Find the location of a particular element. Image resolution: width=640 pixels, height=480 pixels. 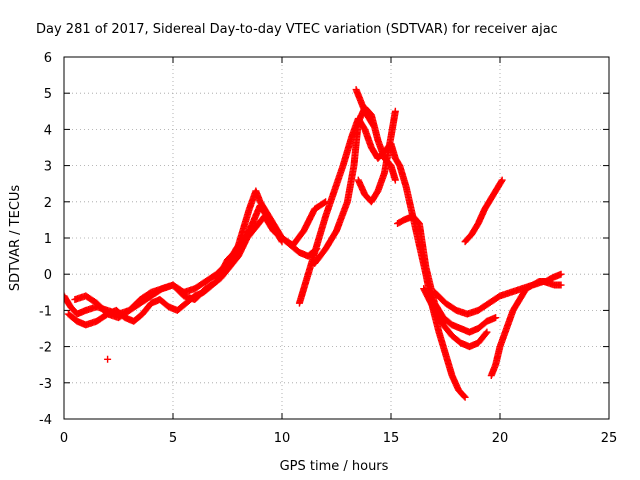

x-tick-label: 25 is located at coordinates (609, 438).